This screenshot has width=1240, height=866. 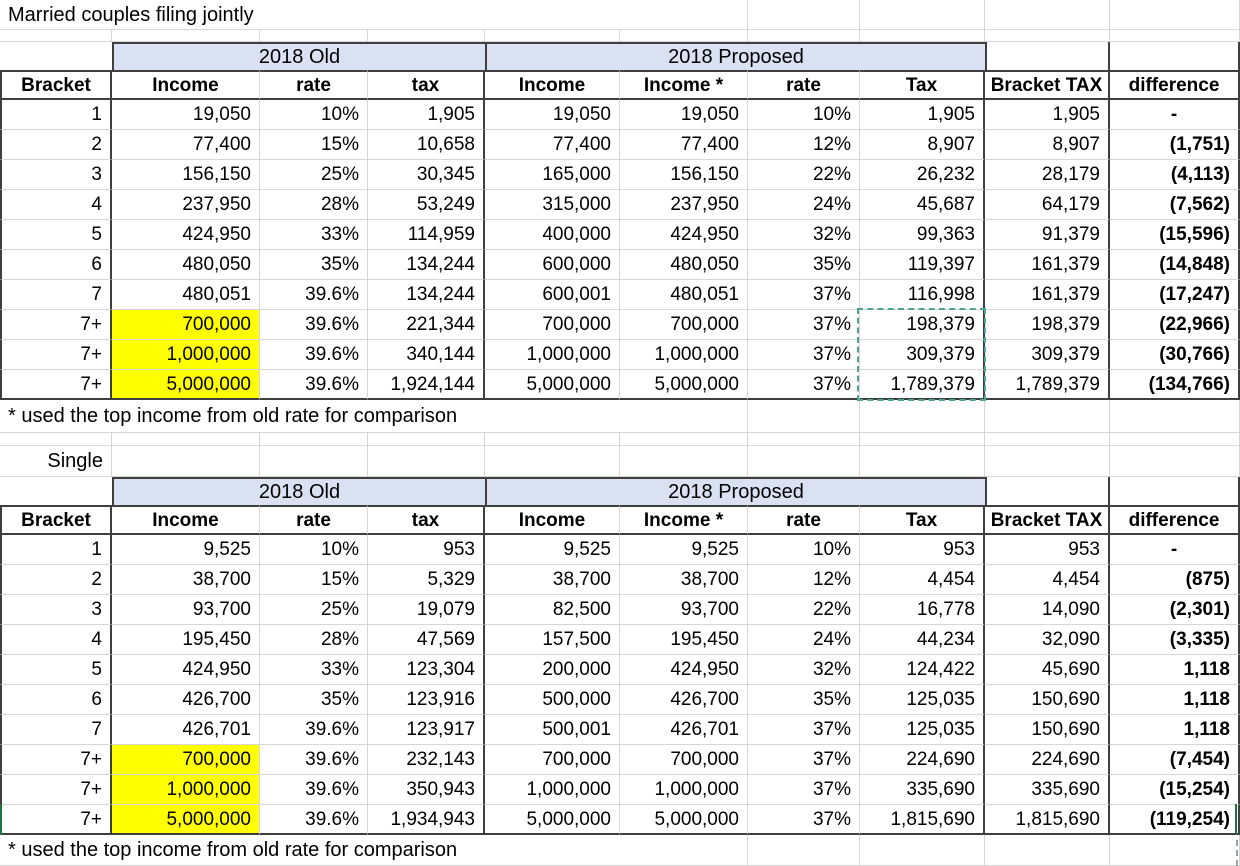 What do you see at coordinates (186, 700) in the screenshot?
I see `cell: 426,700` at bounding box center [186, 700].